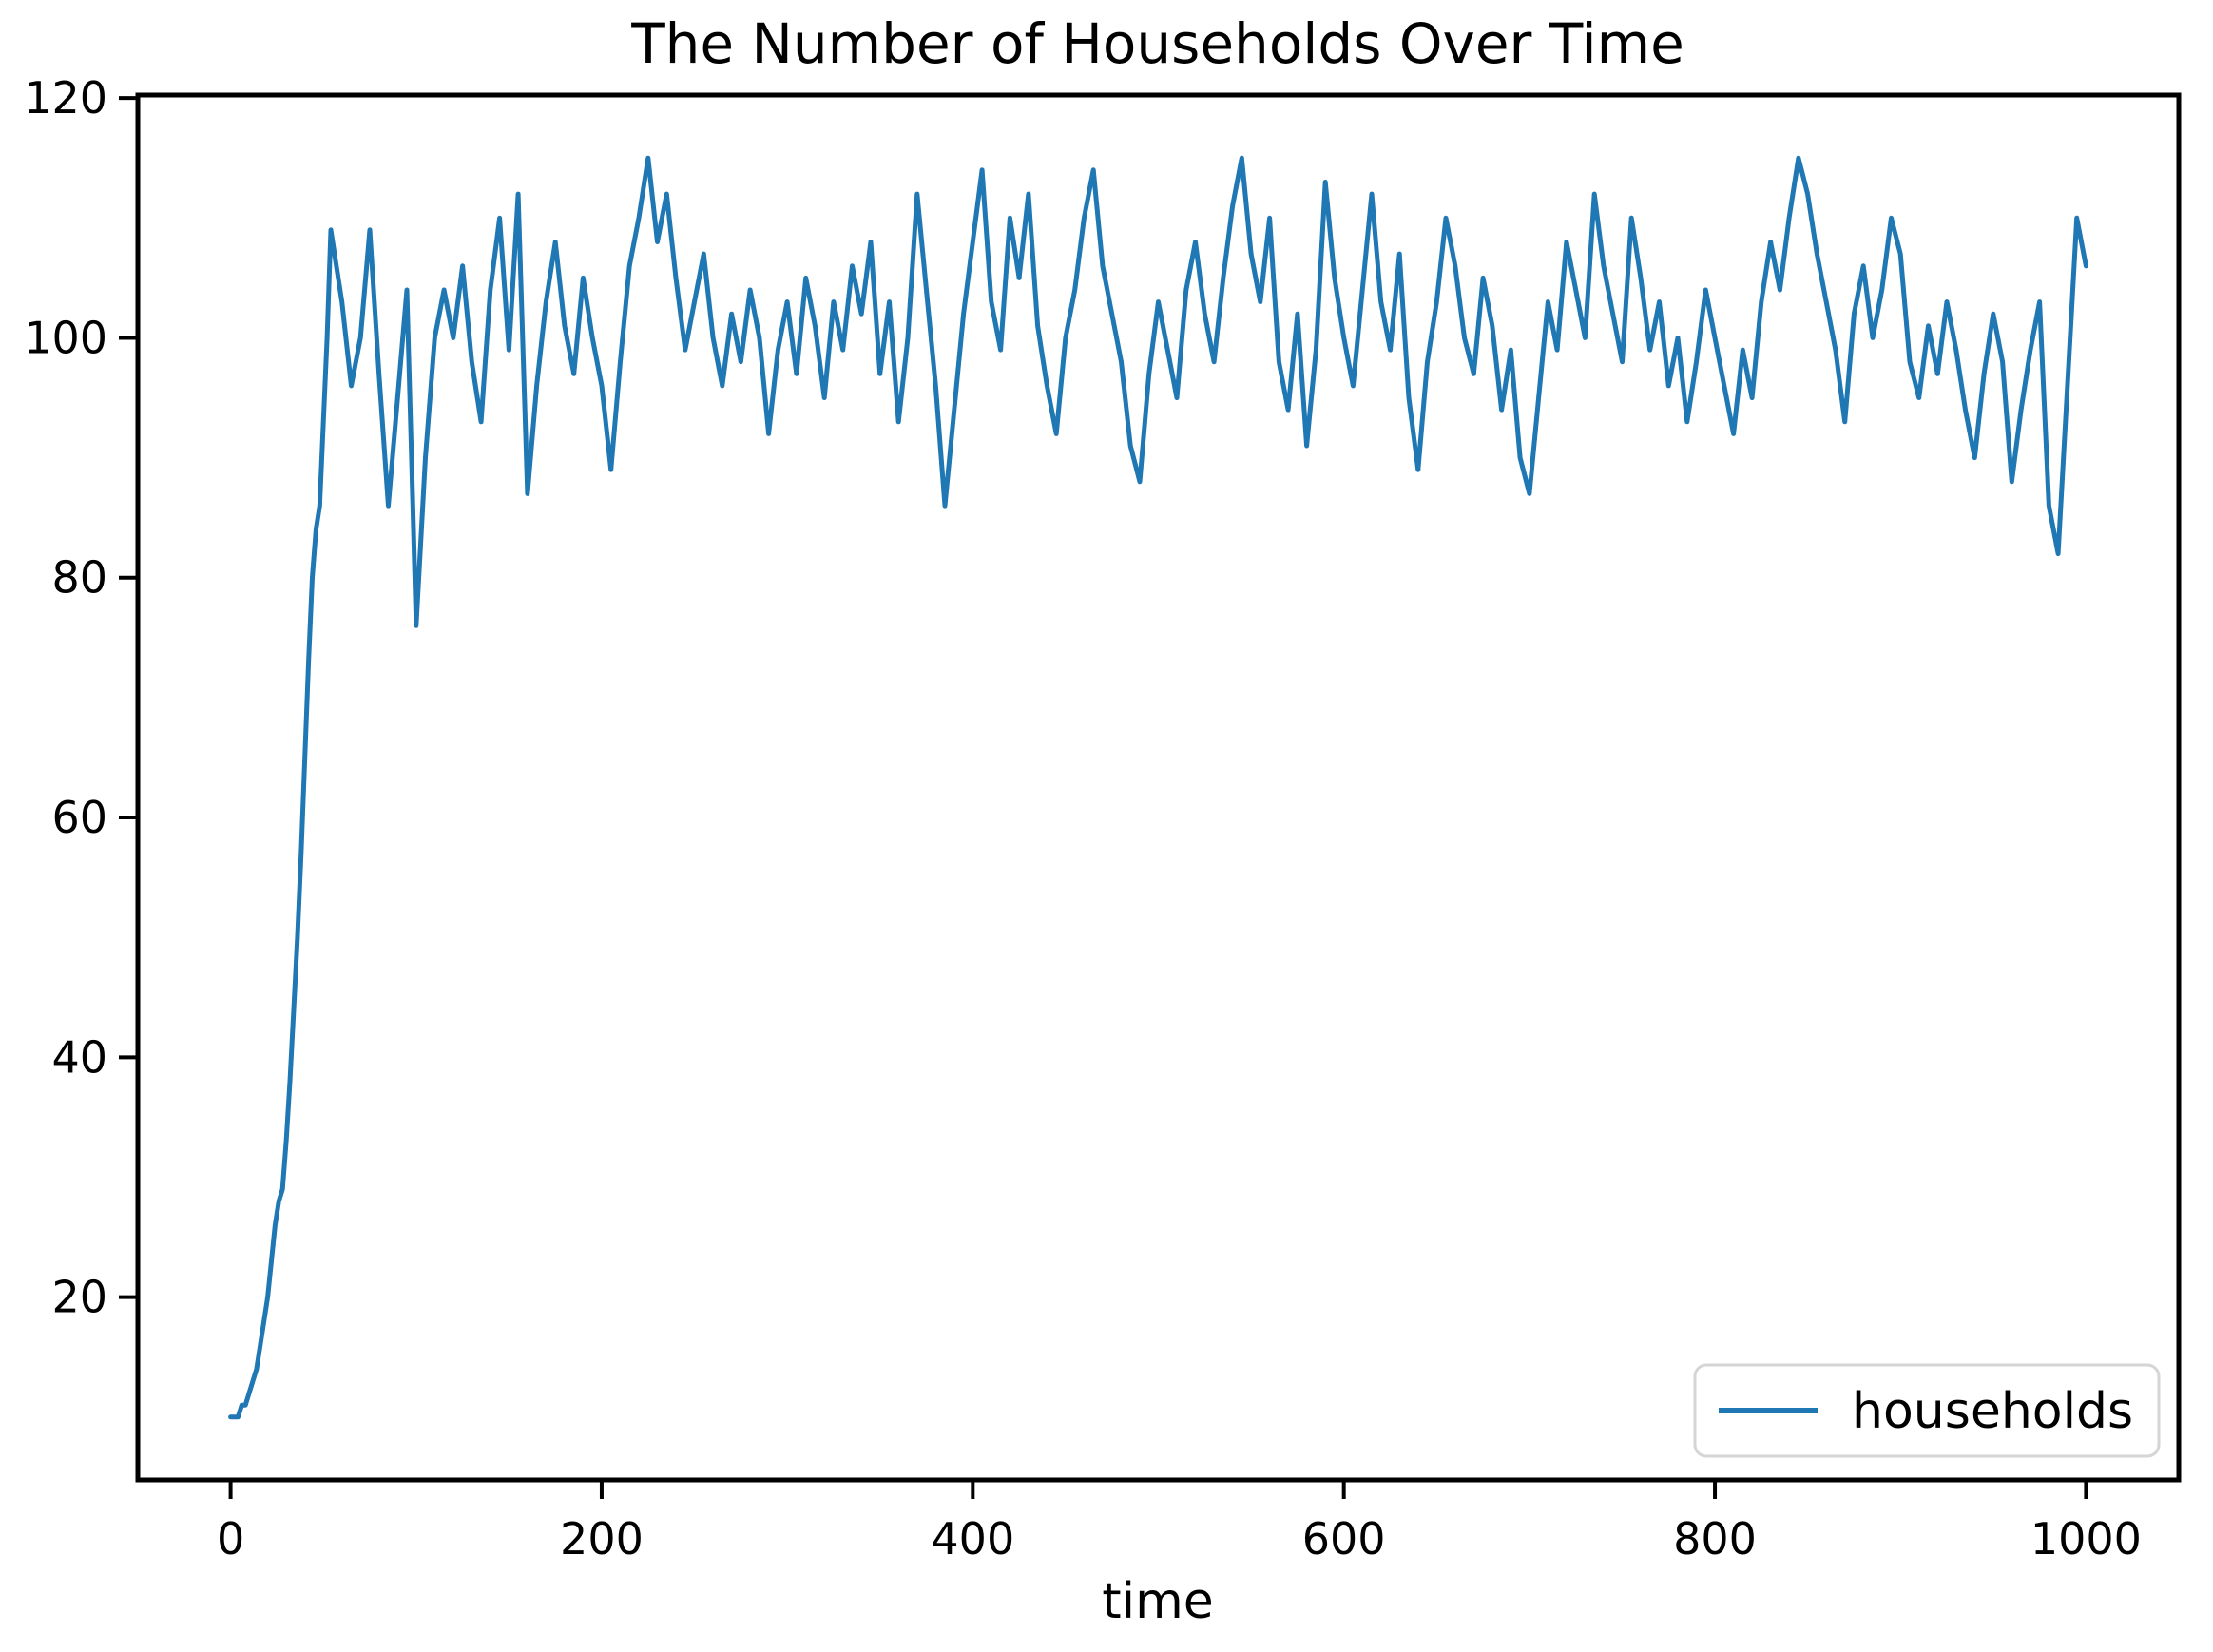 Image resolution: width=2213 pixels, height=1652 pixels. I want to click on y-tick-label: 100, so click(65, 337).